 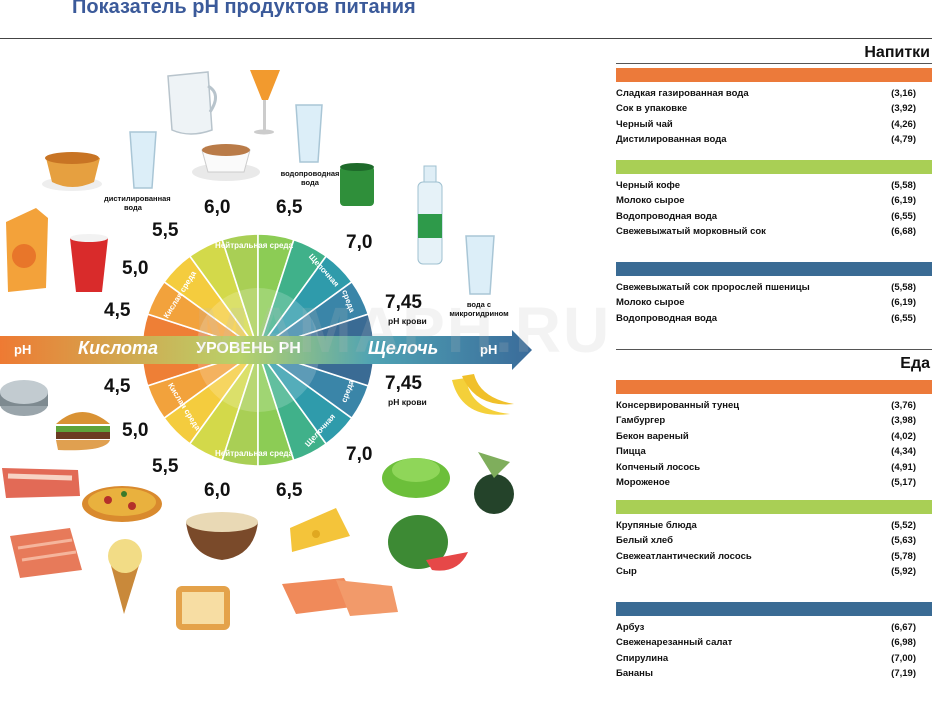 What do you see at coordinates (631, 452) in the screenshot?
I see `food-item-name: Пицца` at bounding box center [631, 452].